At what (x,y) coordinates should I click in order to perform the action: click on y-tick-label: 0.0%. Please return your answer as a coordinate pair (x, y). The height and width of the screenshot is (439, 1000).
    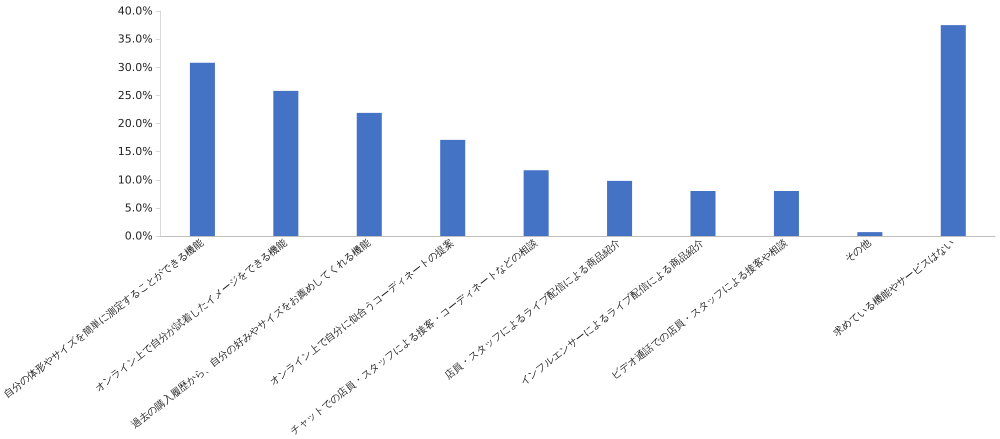
    Looking at the image, I should click on (138, 236).